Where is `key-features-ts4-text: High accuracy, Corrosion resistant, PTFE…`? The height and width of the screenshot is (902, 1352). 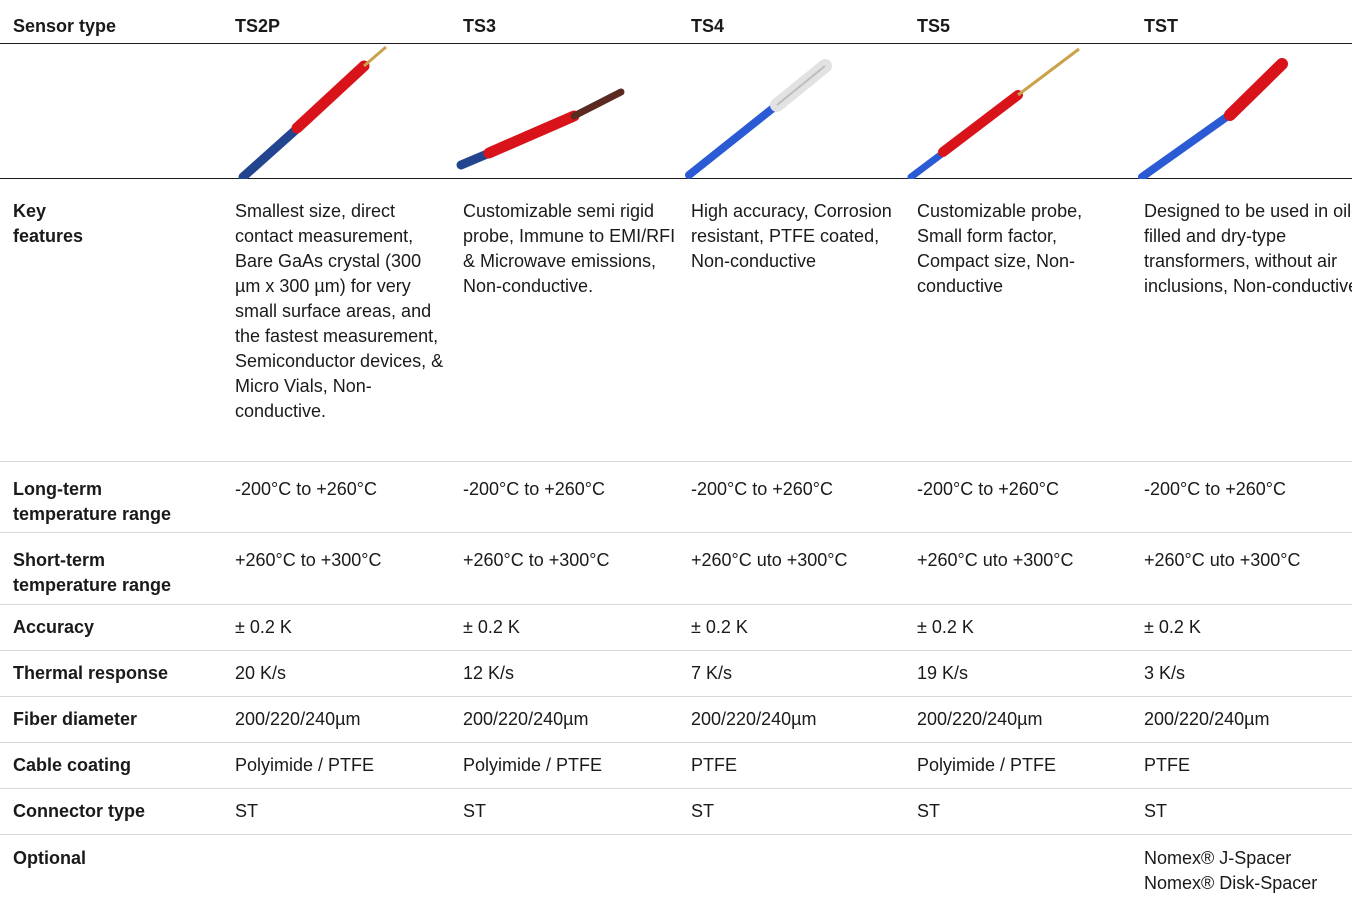
key-features-ts4-text: High accuracy, Corrosion resistant, PTFE… is located at coordinates (791, 236).